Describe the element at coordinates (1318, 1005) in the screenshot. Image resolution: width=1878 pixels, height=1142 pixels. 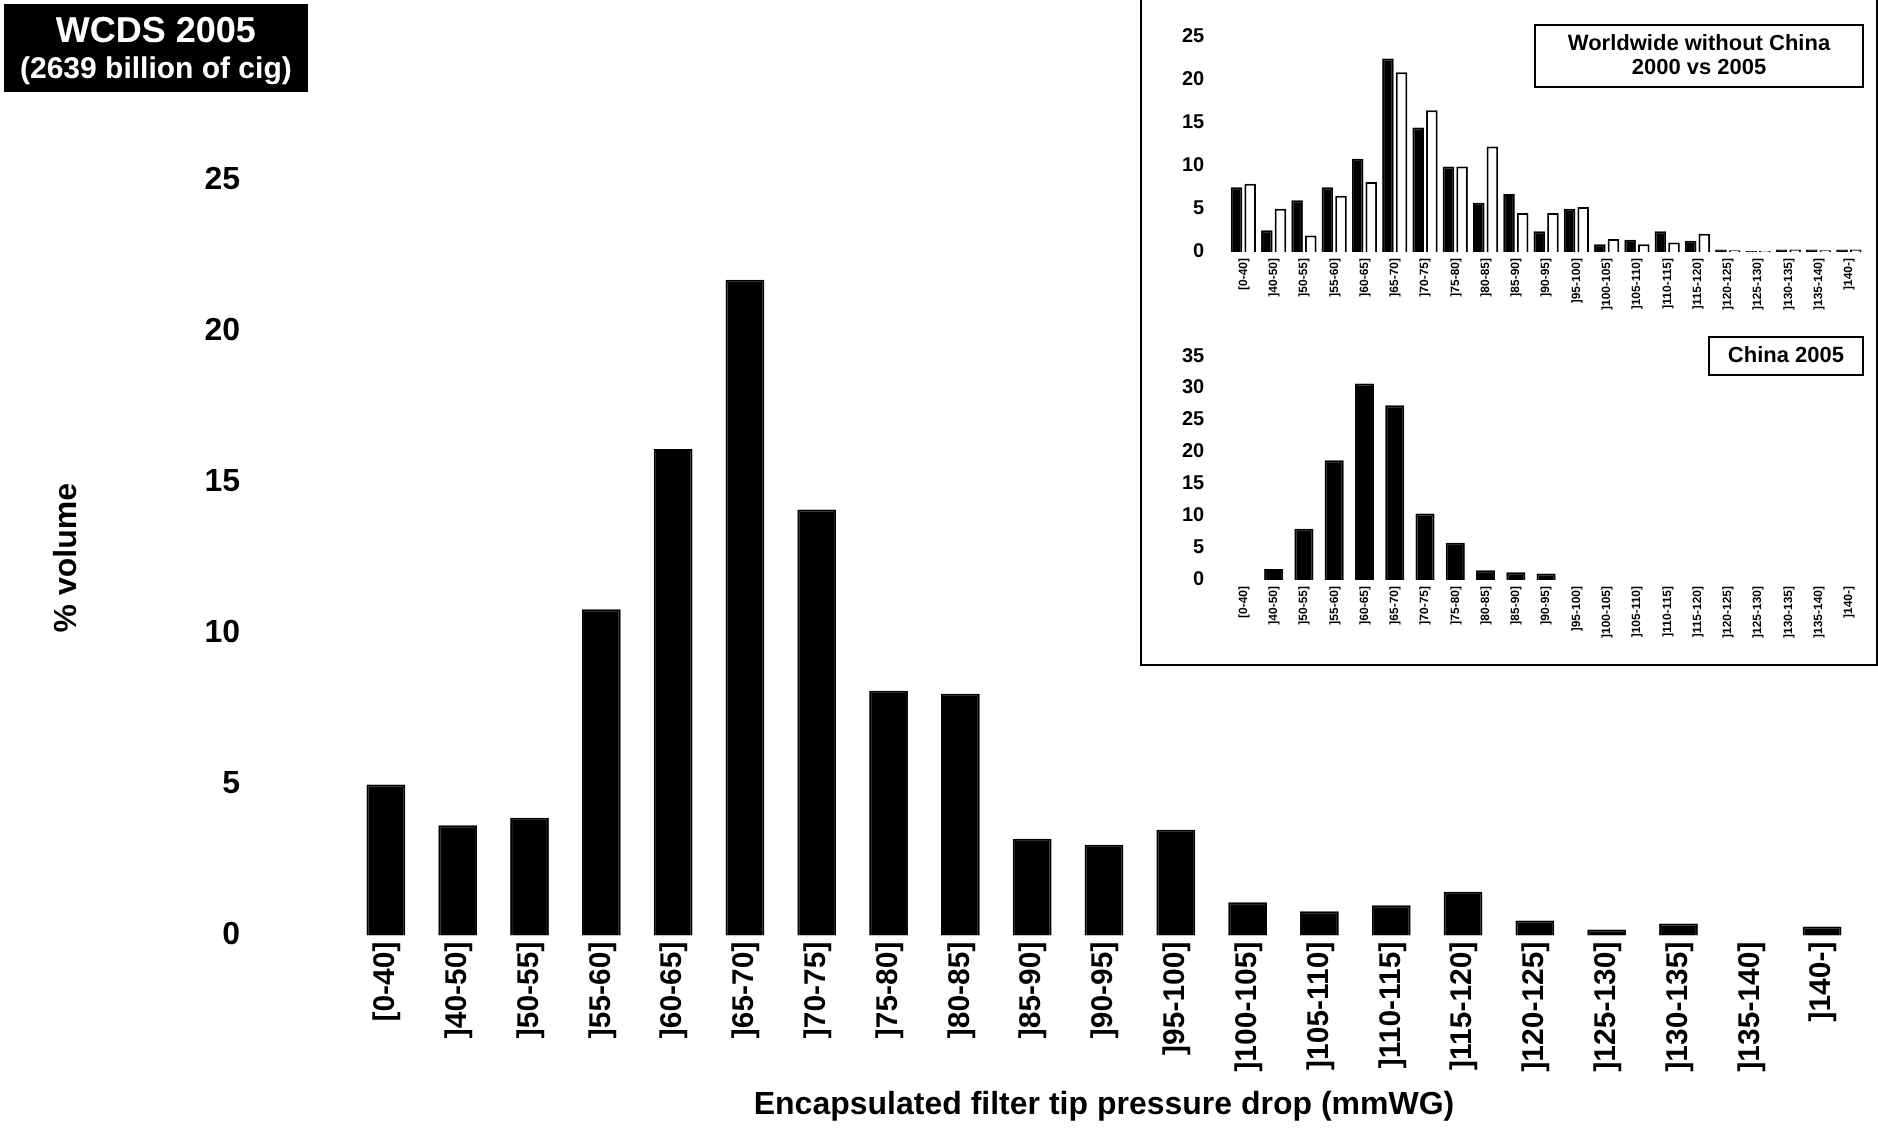
I see `x-tick-label: ]105-110]` at that location.